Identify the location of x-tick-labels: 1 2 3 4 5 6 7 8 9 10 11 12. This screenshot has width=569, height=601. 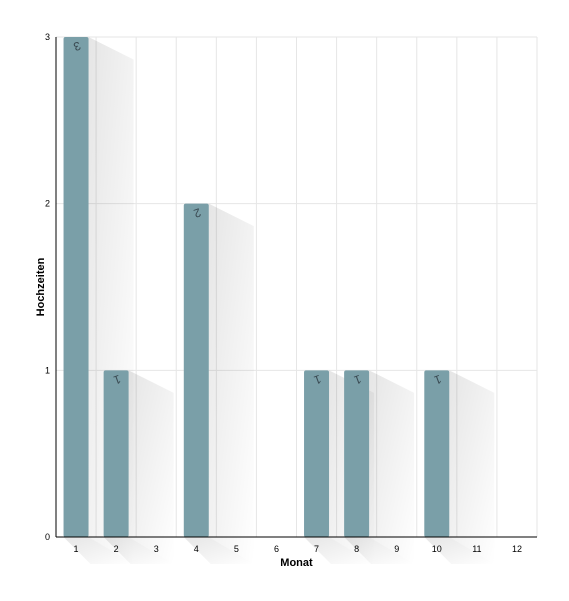
(298, 549).